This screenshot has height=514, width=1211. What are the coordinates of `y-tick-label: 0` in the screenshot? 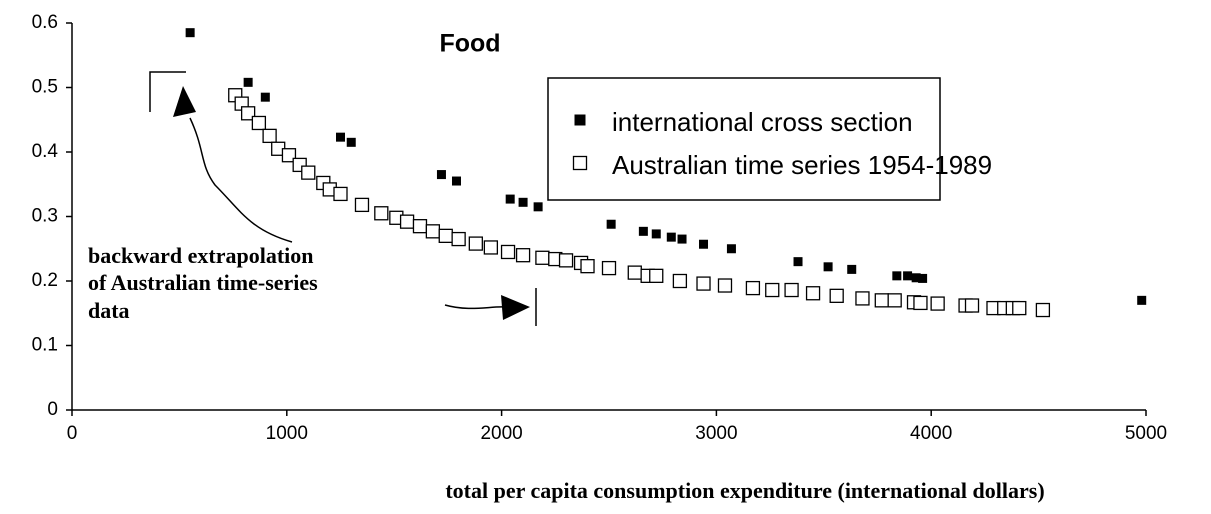 It's located at (52, 409).